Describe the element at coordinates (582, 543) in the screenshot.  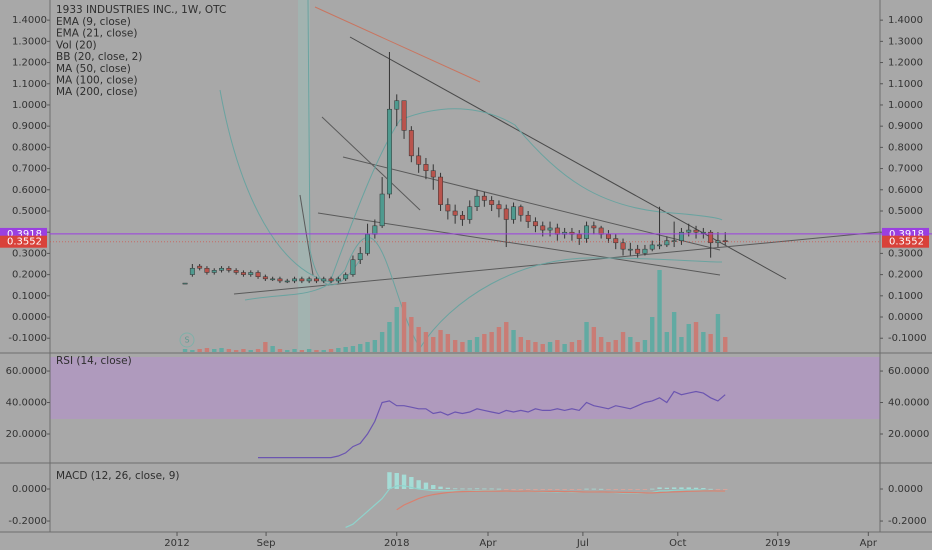
I see `x-tick-label: Jul` at that location.